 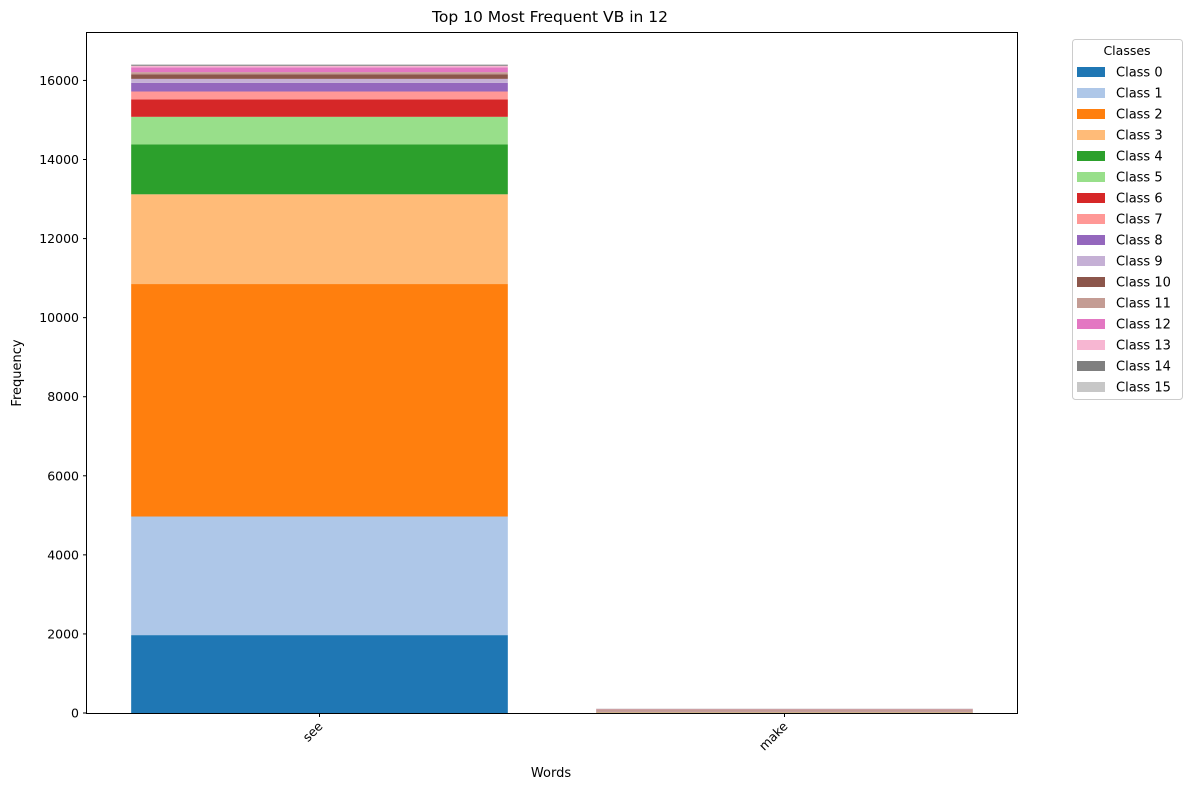 I want to click on y-tick-label: 8000, so click(x=63, y=396).